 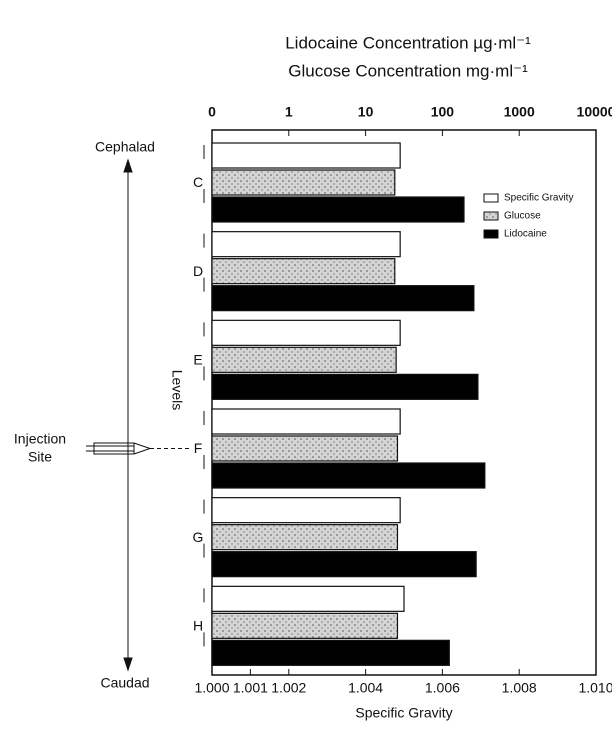 I want to click on annotation: Injection, so click(x=40, y=439).